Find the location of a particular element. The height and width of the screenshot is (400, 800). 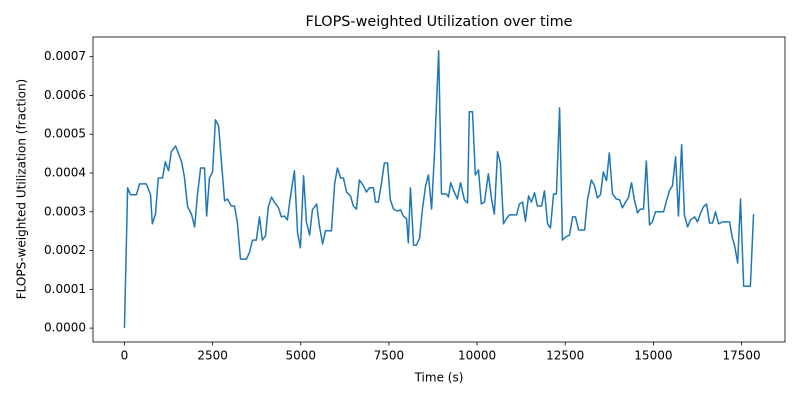

x-tick-label: 10000 is located at coordinates (477, 356).